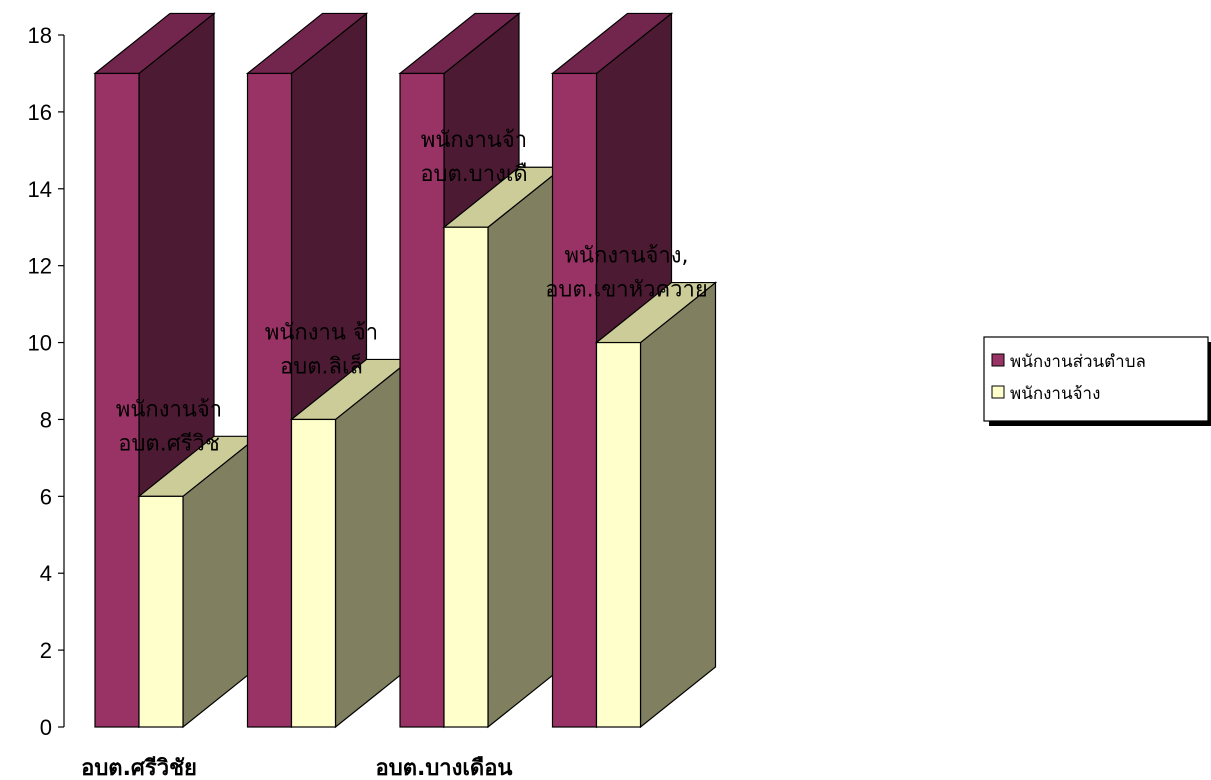 This screenshot has height=780, width=1211. Describe the element at coordinates (444, 768) in the screenshot. I see `x-tick-label: อบต.บางเดือน` at that location.